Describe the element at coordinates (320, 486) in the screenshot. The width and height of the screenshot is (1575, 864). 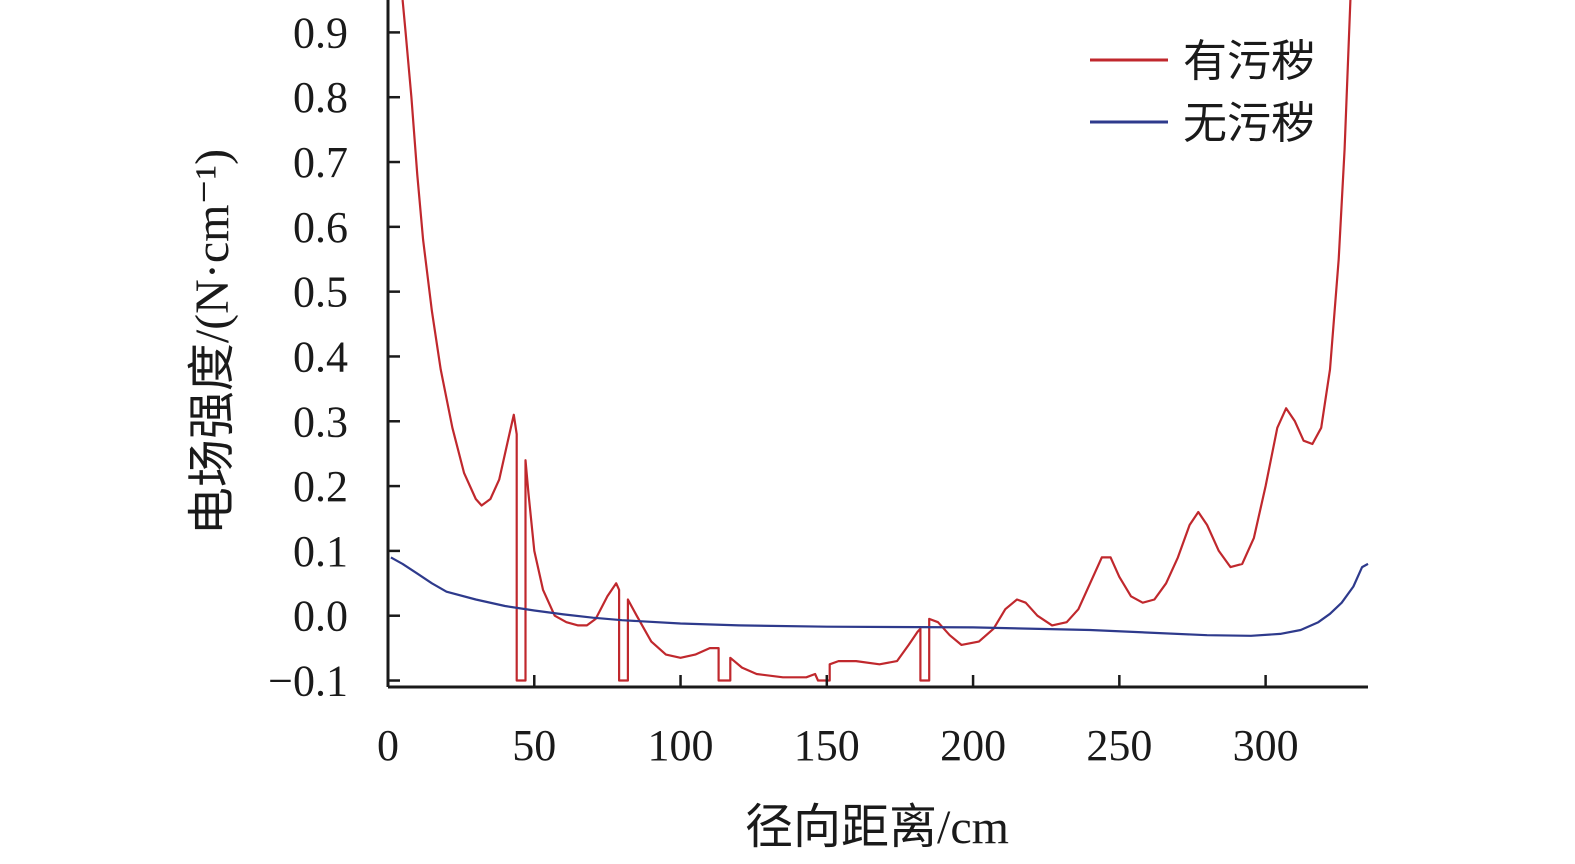
I see `y-tick-label: 0.2` at that location.